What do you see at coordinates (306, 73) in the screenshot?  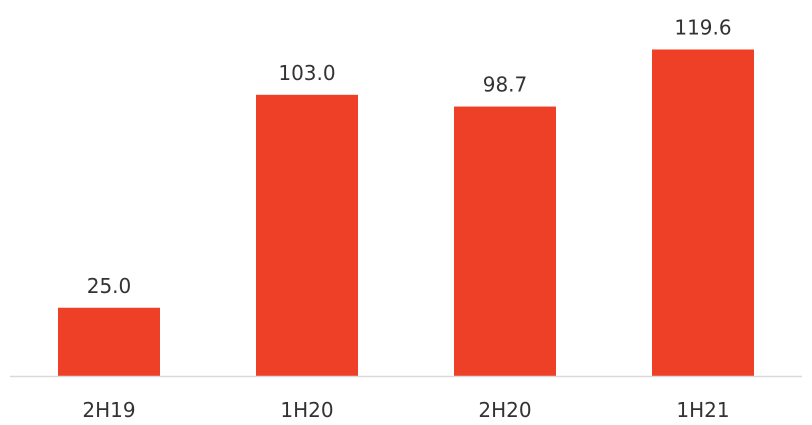 I see `value-label-1h20: 103.0` at bounding box center [306, 73].